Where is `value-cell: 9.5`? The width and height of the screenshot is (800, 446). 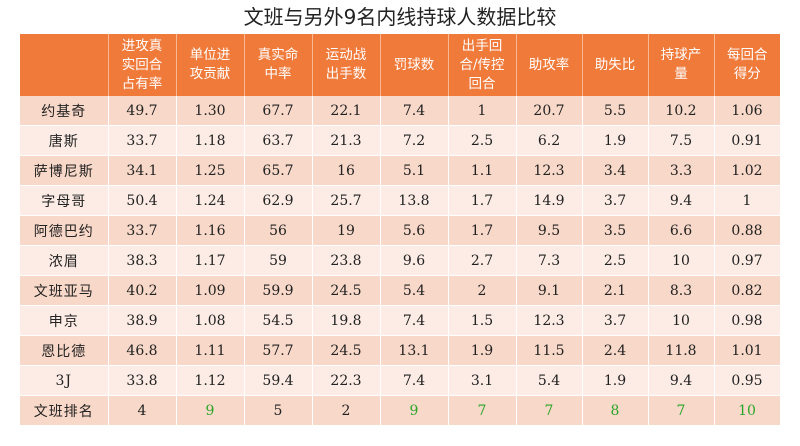
value-cell: 9.5 is located at coordinates (549, 230).